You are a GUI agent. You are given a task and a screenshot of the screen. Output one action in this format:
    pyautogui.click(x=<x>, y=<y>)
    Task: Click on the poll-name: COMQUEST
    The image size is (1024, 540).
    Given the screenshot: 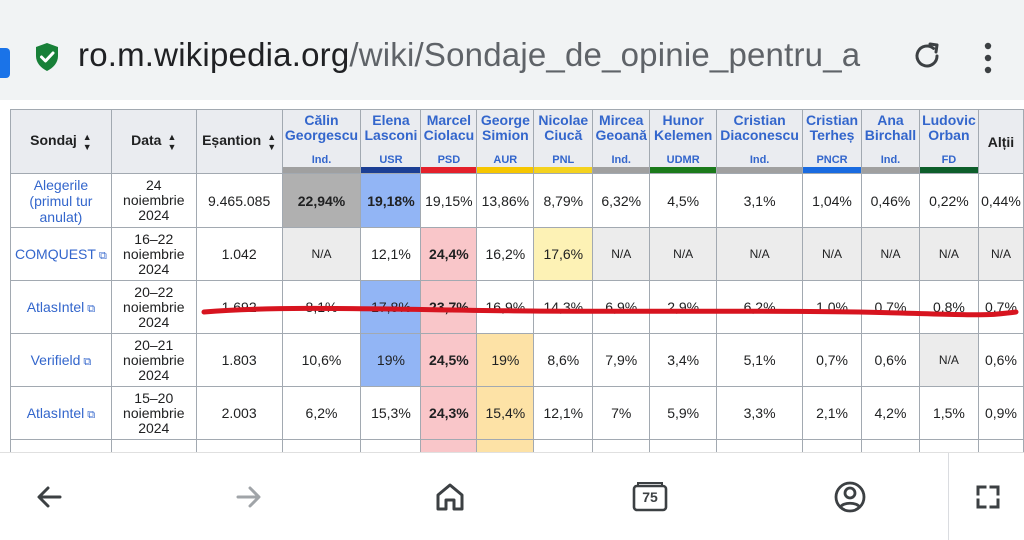 What is the action you would take?
    pyautogui.click(x=55, y=253)
    